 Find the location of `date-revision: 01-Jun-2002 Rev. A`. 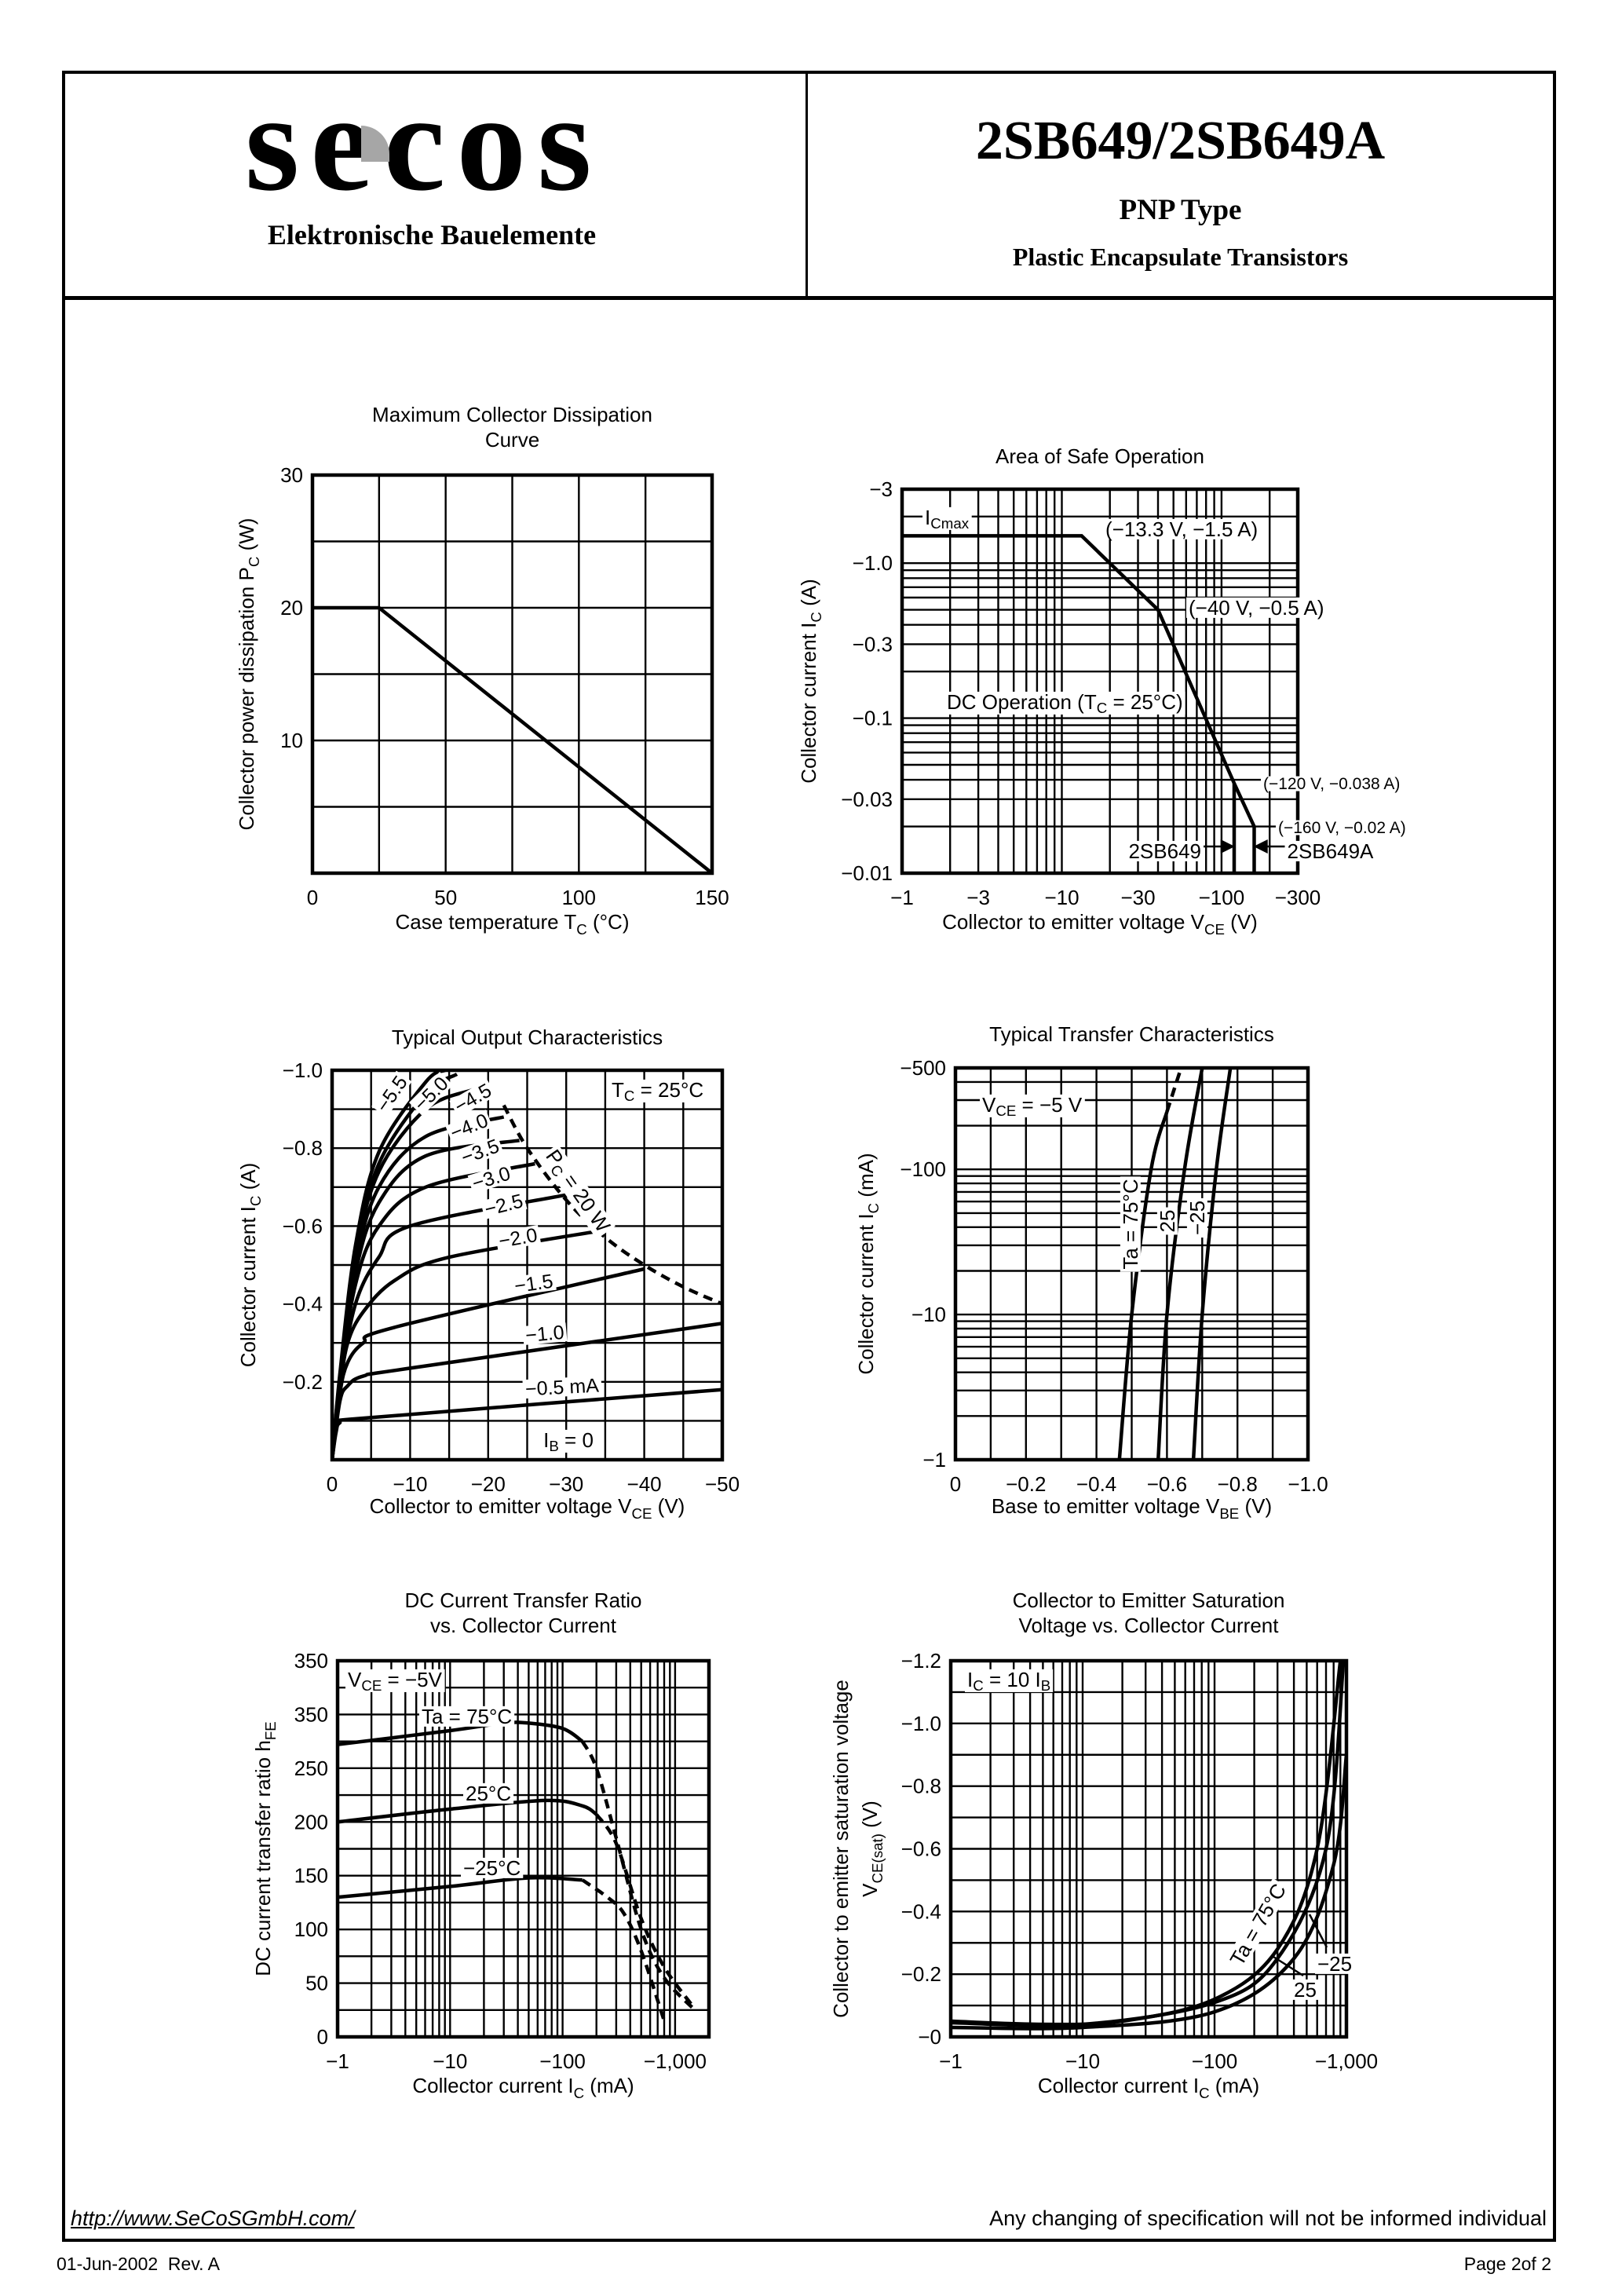

date-revision: 01-Jun-2002 Rev. A is located at coordinates (138, 2264).